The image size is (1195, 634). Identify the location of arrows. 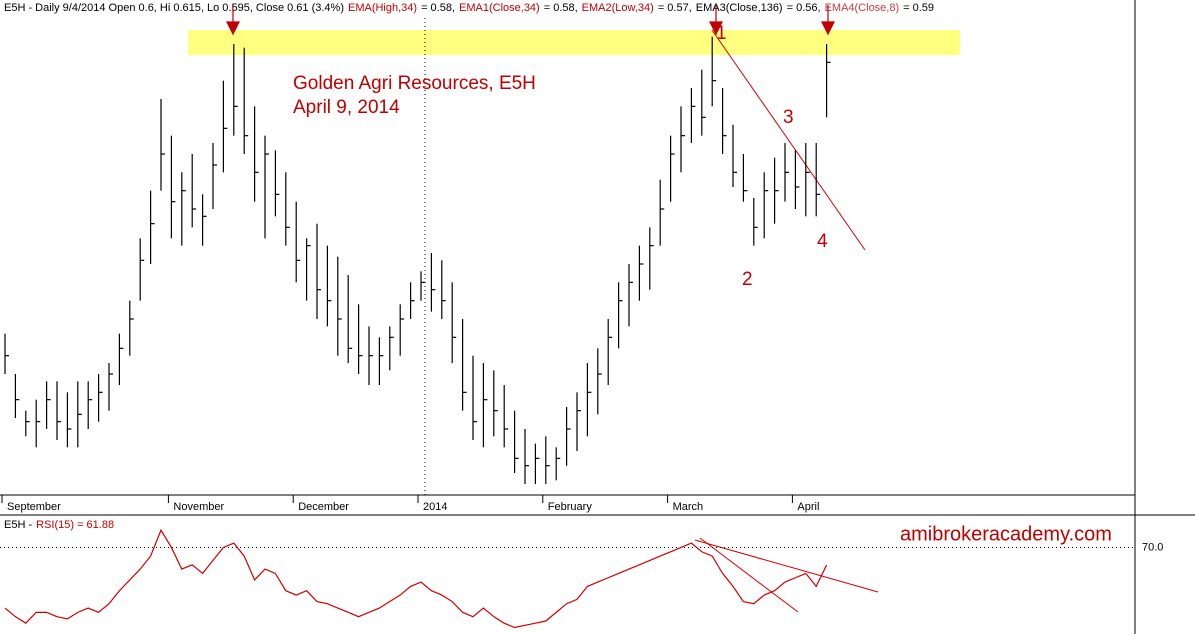
(530, 20).